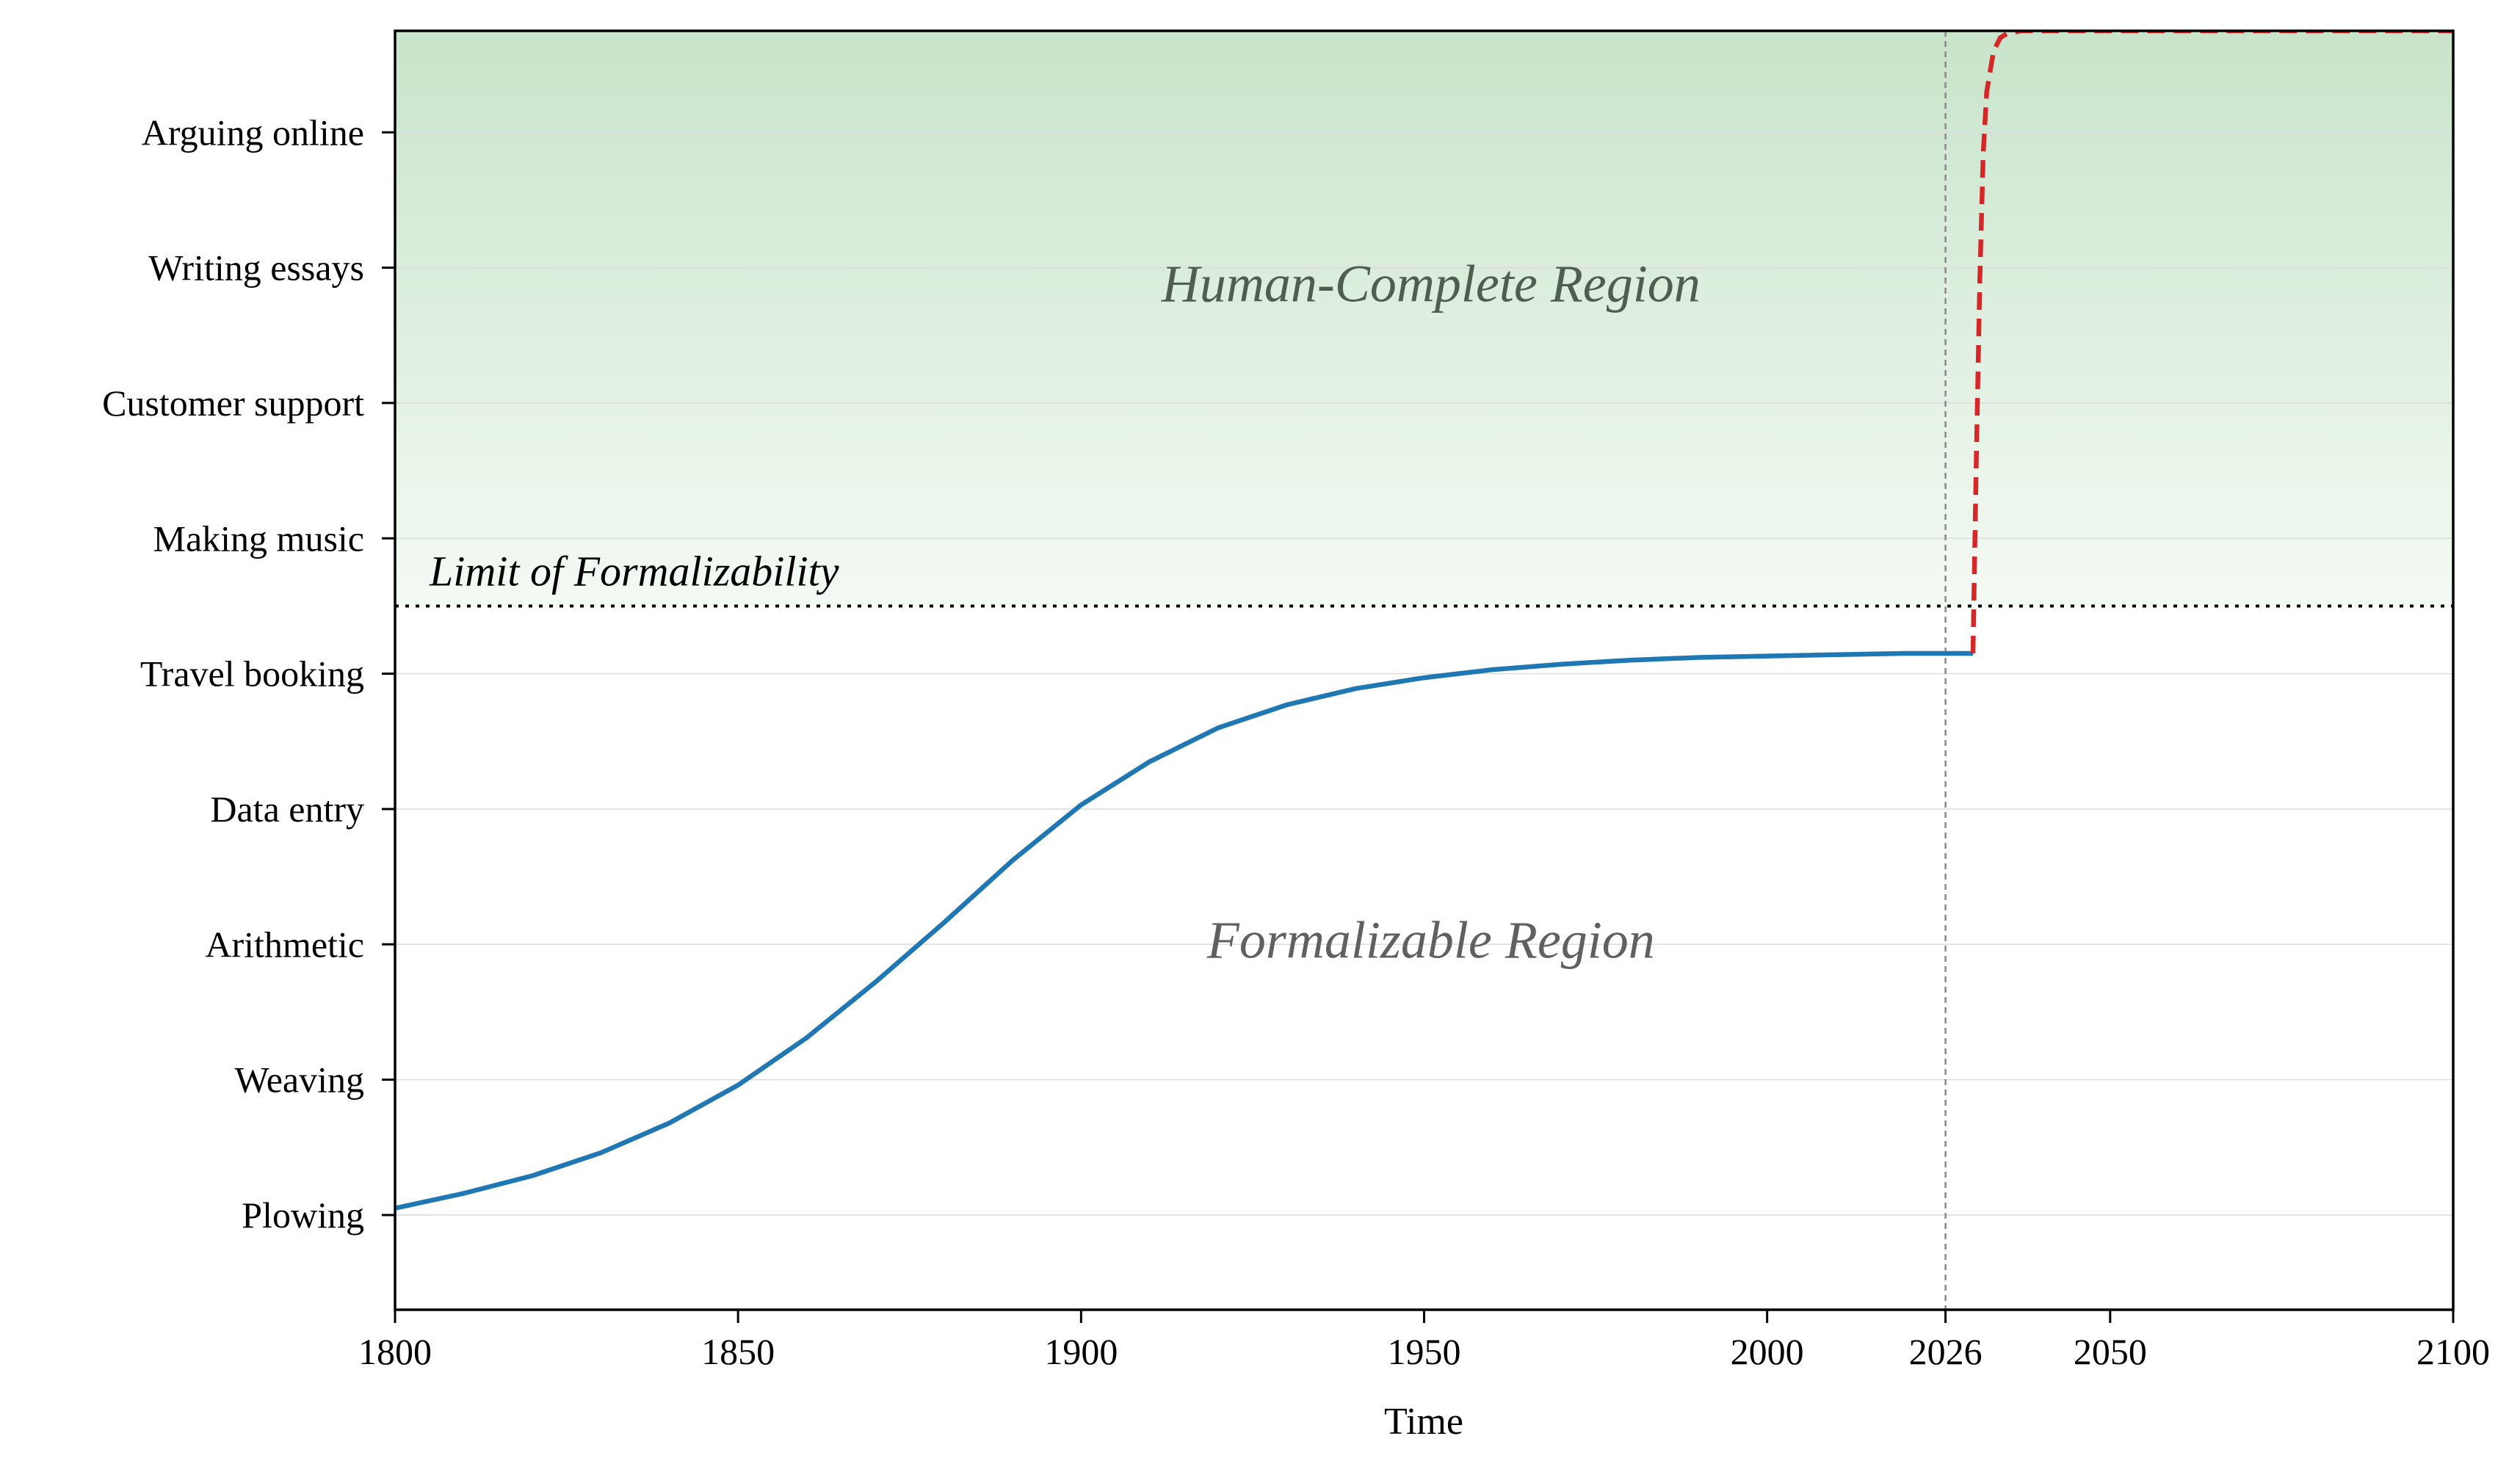 This screenshot has height=1472, width=2520. I want to click on y-tick-label: Arguing online, so click(253, 132).